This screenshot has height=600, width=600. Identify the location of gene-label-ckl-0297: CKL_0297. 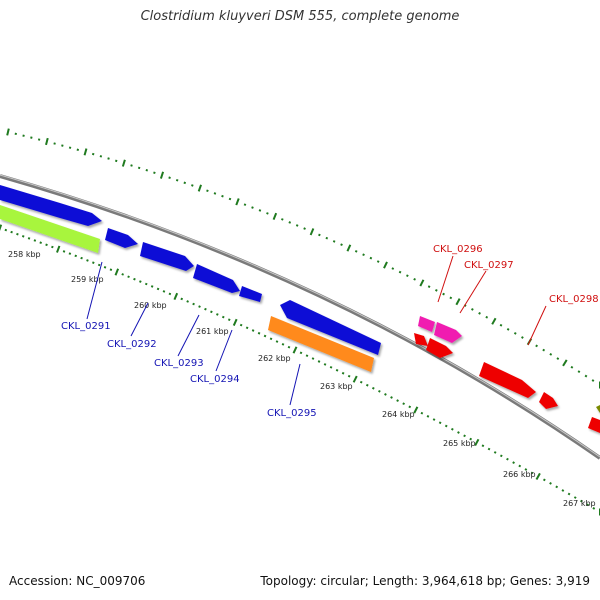
(489, 265).